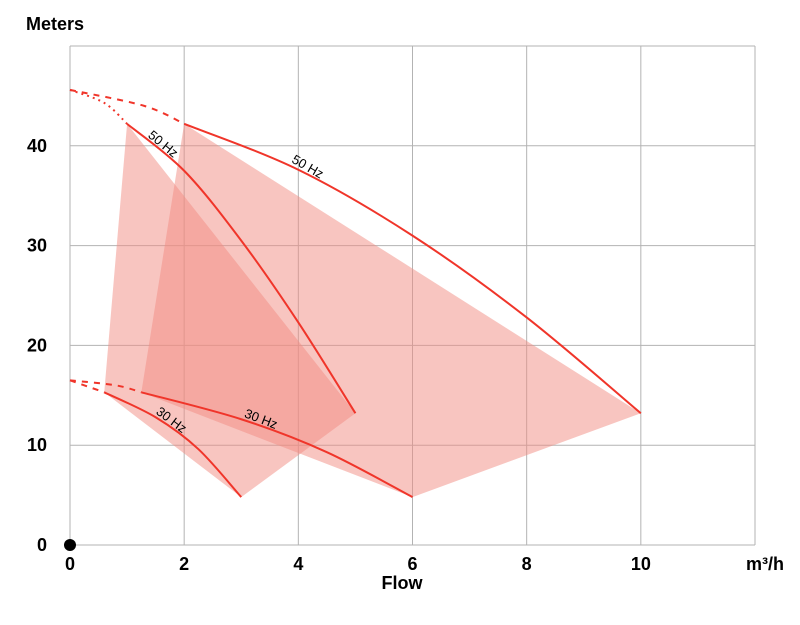 This screenshot has height=625, width=800. What do you see at coordinates (42, 545) in the screenshot?
I see `y-tick-label: 0` at bounding box center [42, 545].